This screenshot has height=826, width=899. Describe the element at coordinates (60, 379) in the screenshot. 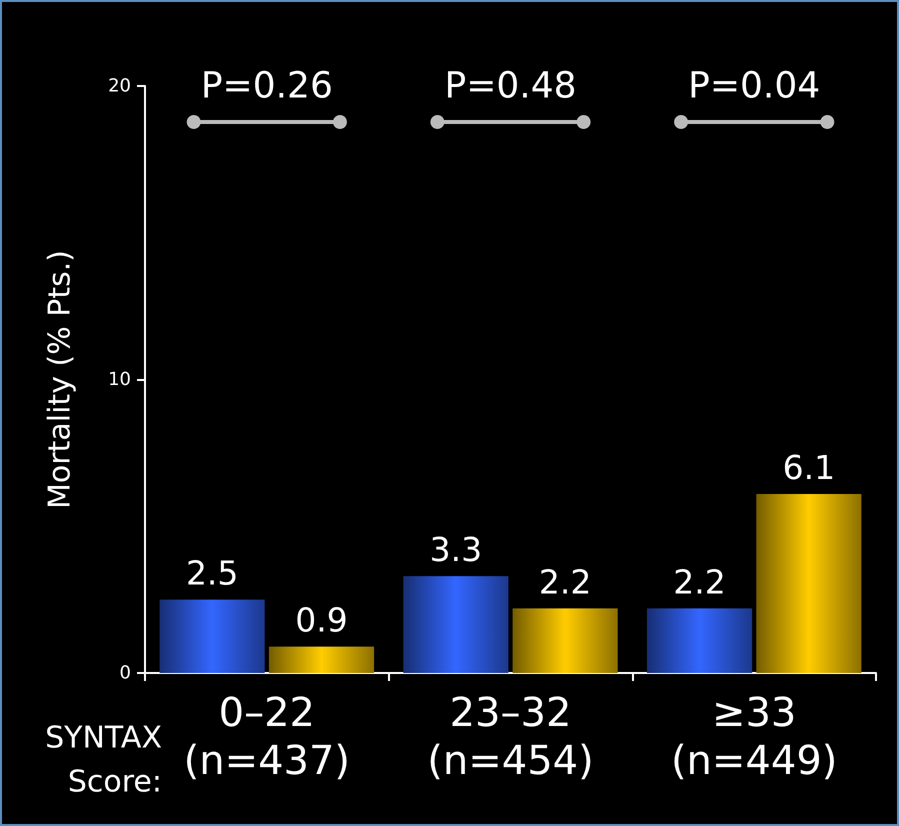

I see `y-axis-title: Mortality (% Pts.)` at that location.